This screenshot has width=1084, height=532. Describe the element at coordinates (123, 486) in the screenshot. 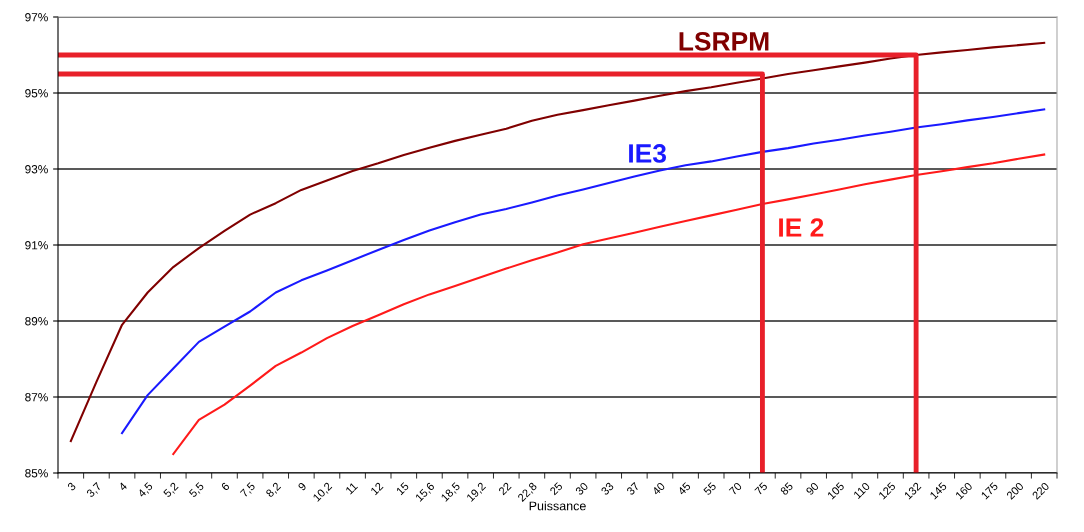

I see `x-tick-label: 4` at that location.